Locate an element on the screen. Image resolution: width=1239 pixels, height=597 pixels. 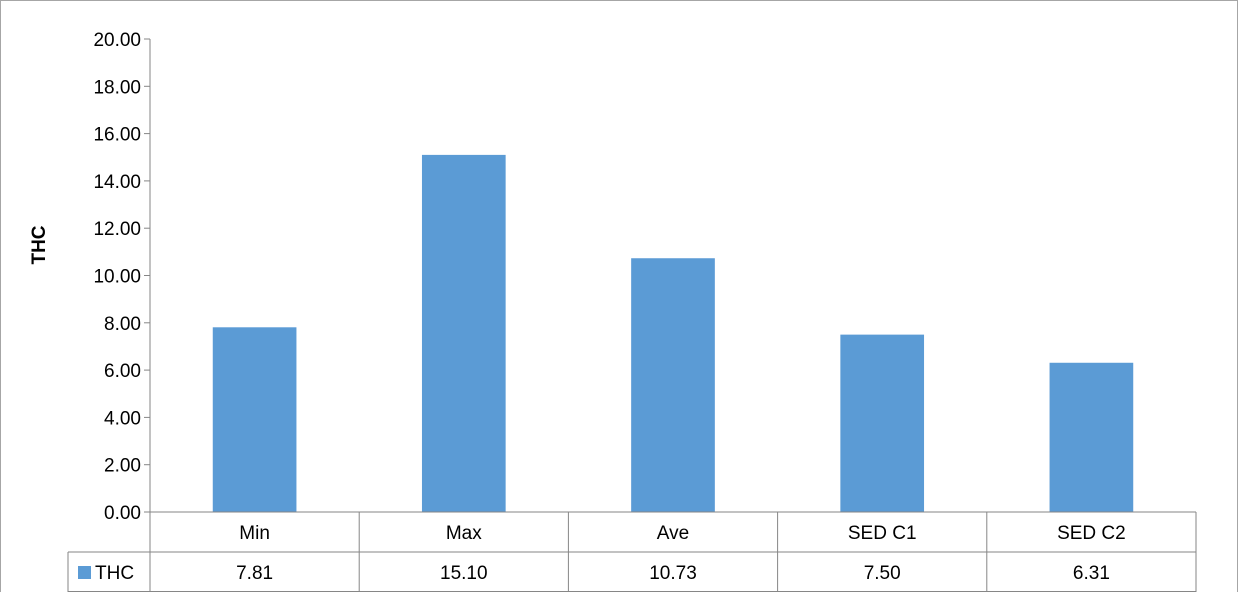
y-tick-label: 20.00 is located at coordinates (117, 40).